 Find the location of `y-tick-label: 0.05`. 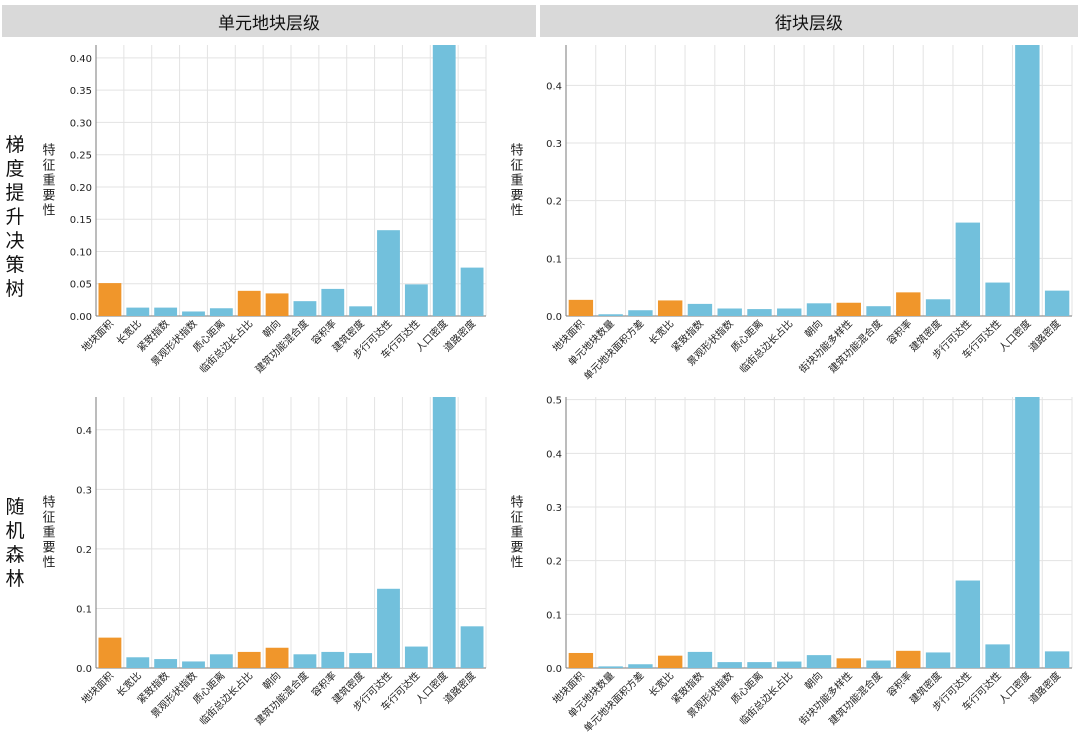

y-tick-label: 0.05 is located at coordinates (81, 285).